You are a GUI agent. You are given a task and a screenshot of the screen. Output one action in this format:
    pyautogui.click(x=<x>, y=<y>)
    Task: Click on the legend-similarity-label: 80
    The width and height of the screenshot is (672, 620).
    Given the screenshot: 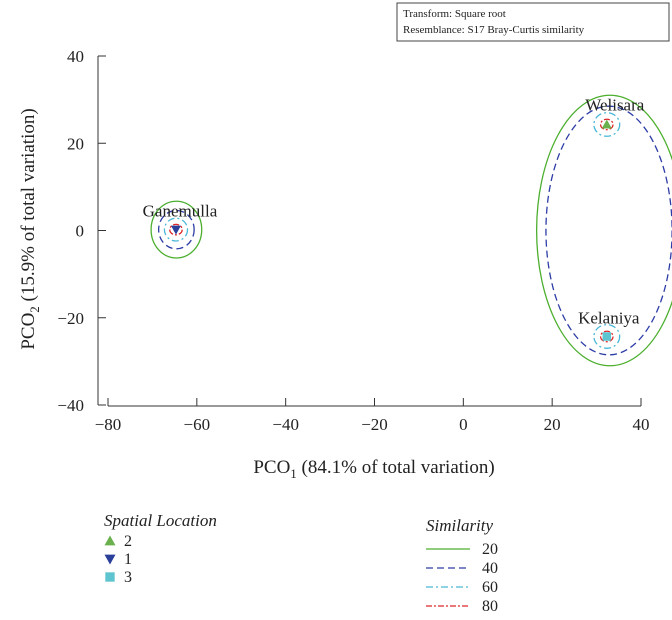 What is the action you would take?
    pyautogui.click(x=490, y=606)
    